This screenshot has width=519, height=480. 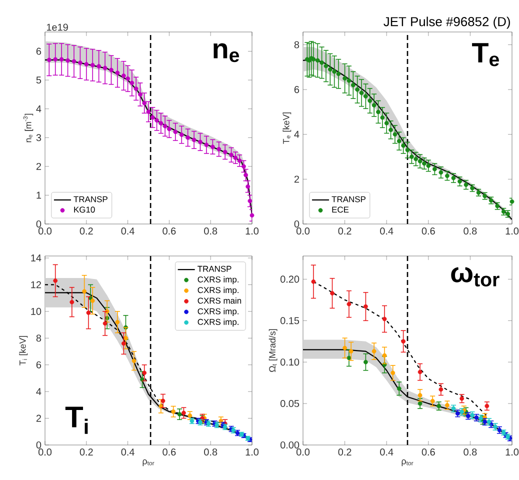 What do you see at coordinates (447, 22) in the screenshot?
I see `chart-title: JET Pulse #96852 (D)` at bounding box center [447, 22].